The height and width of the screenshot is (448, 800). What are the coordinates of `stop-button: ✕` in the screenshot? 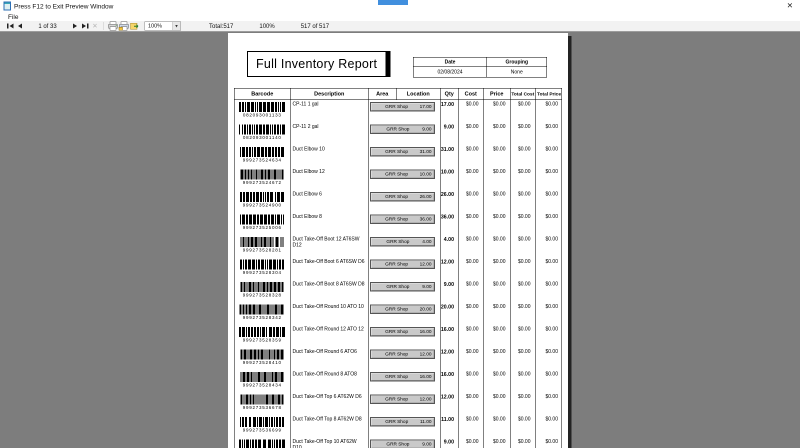 It's located at (95, 26).